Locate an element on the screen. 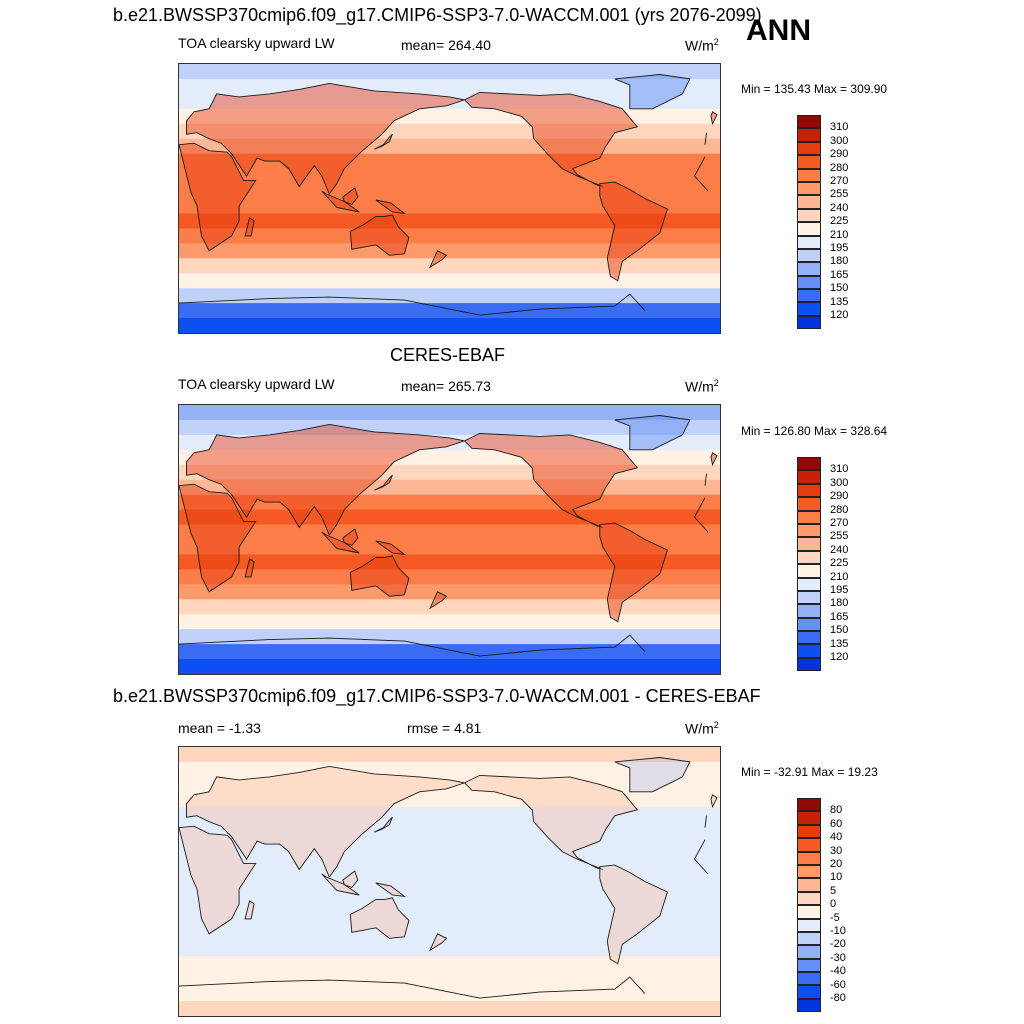  colorbar-tick-label: 40 is located at coordinates (836, 837).